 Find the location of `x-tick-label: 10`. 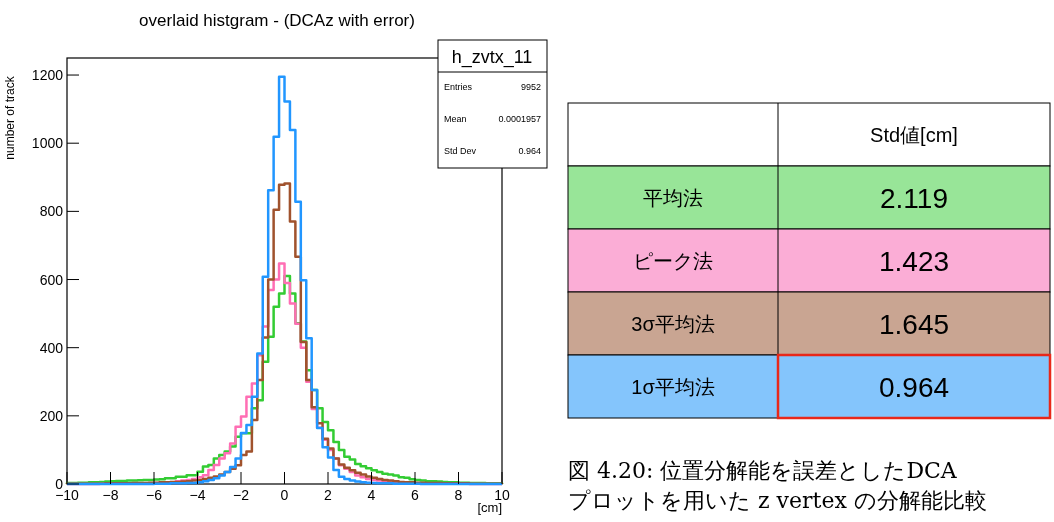

x-tick-label: 10 is located at coordinates (502, 495).